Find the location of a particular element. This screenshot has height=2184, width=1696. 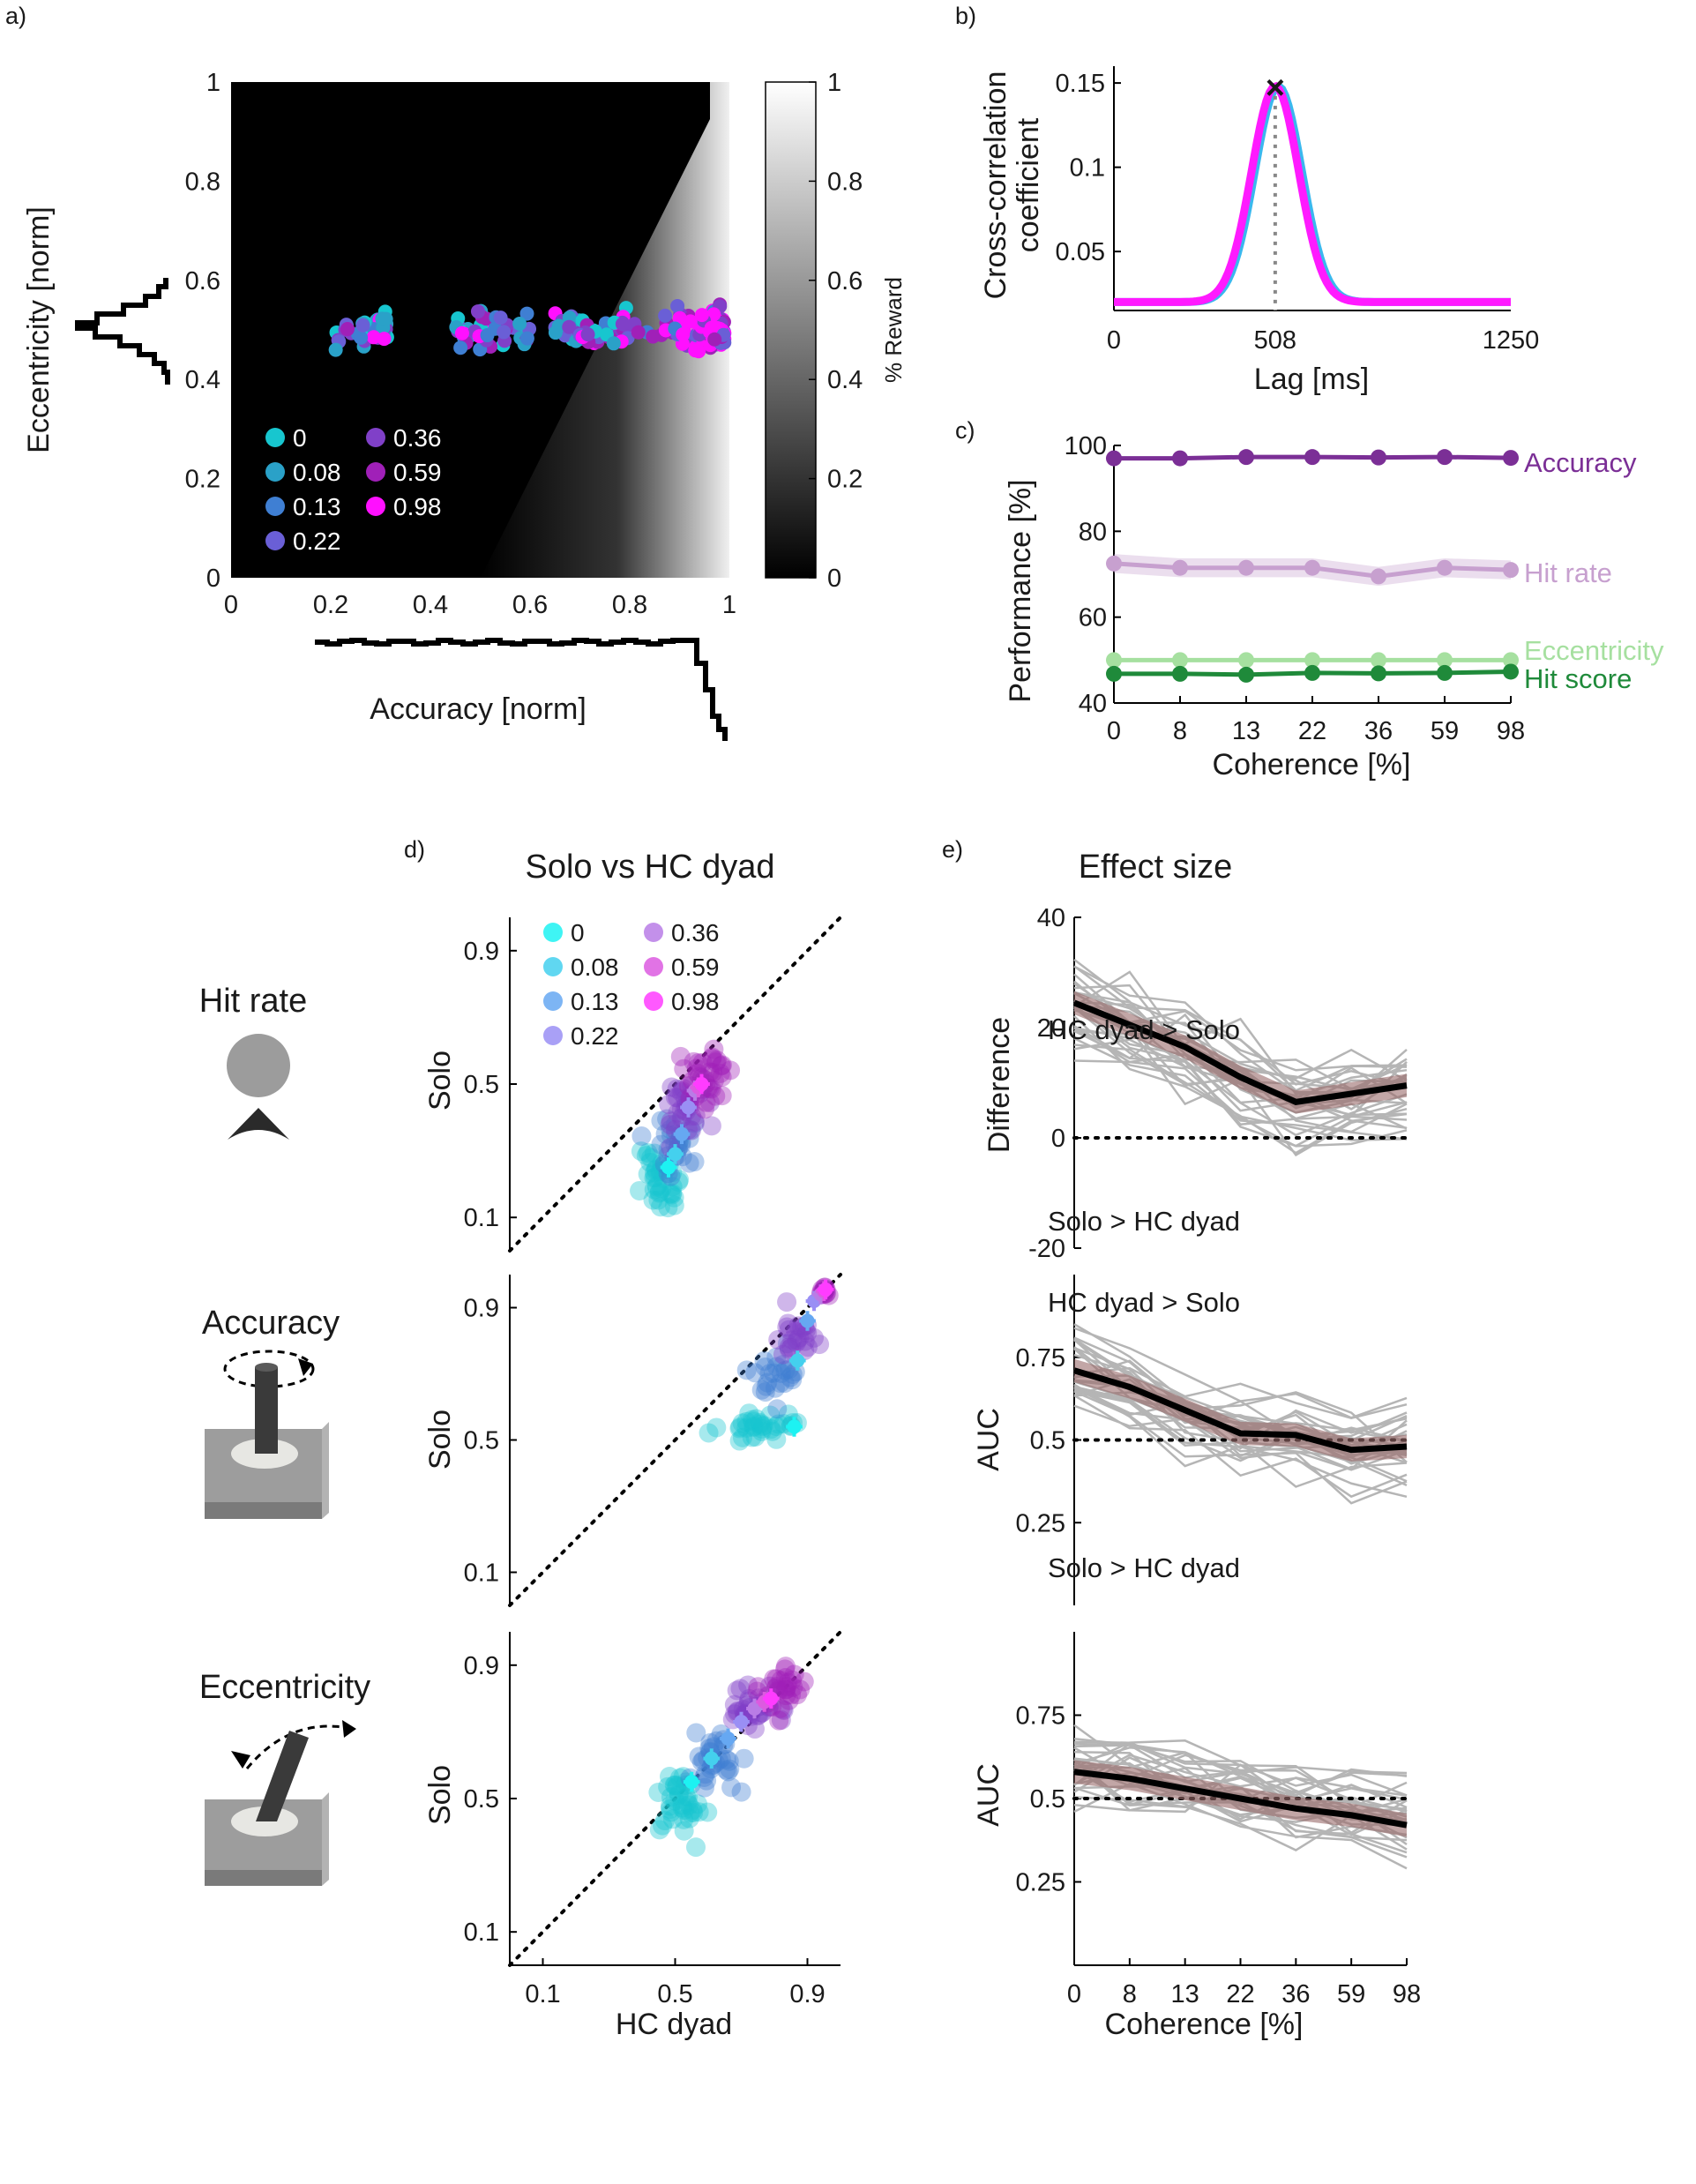

identity-line is located at coordinates (675, 1440).